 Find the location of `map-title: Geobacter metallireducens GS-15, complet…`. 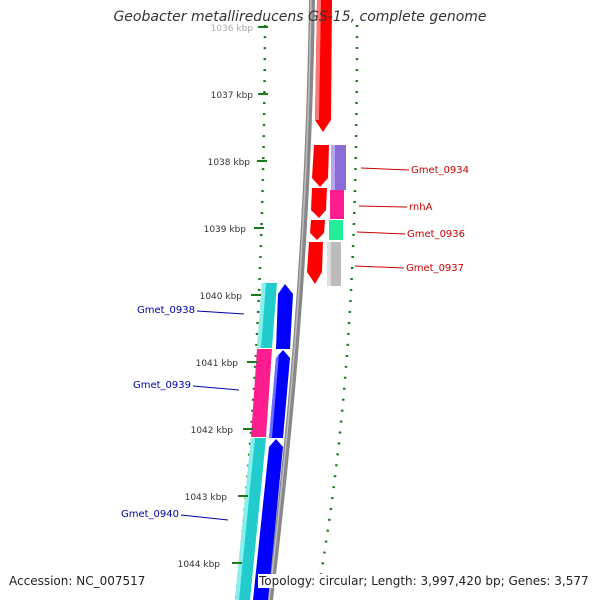

map-title: Geobacter metallireducens GS-15, complet… is located at coordinates (300, 17).